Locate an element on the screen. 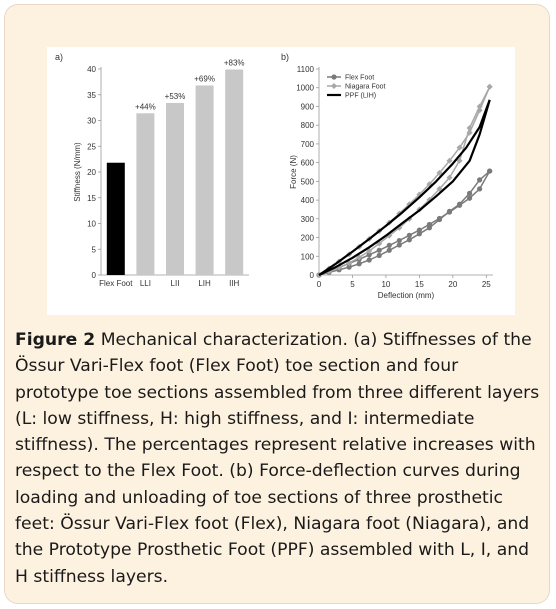 The image size is (556, 609). b-xtick-label: 25 is located at coordinates (486, 284).